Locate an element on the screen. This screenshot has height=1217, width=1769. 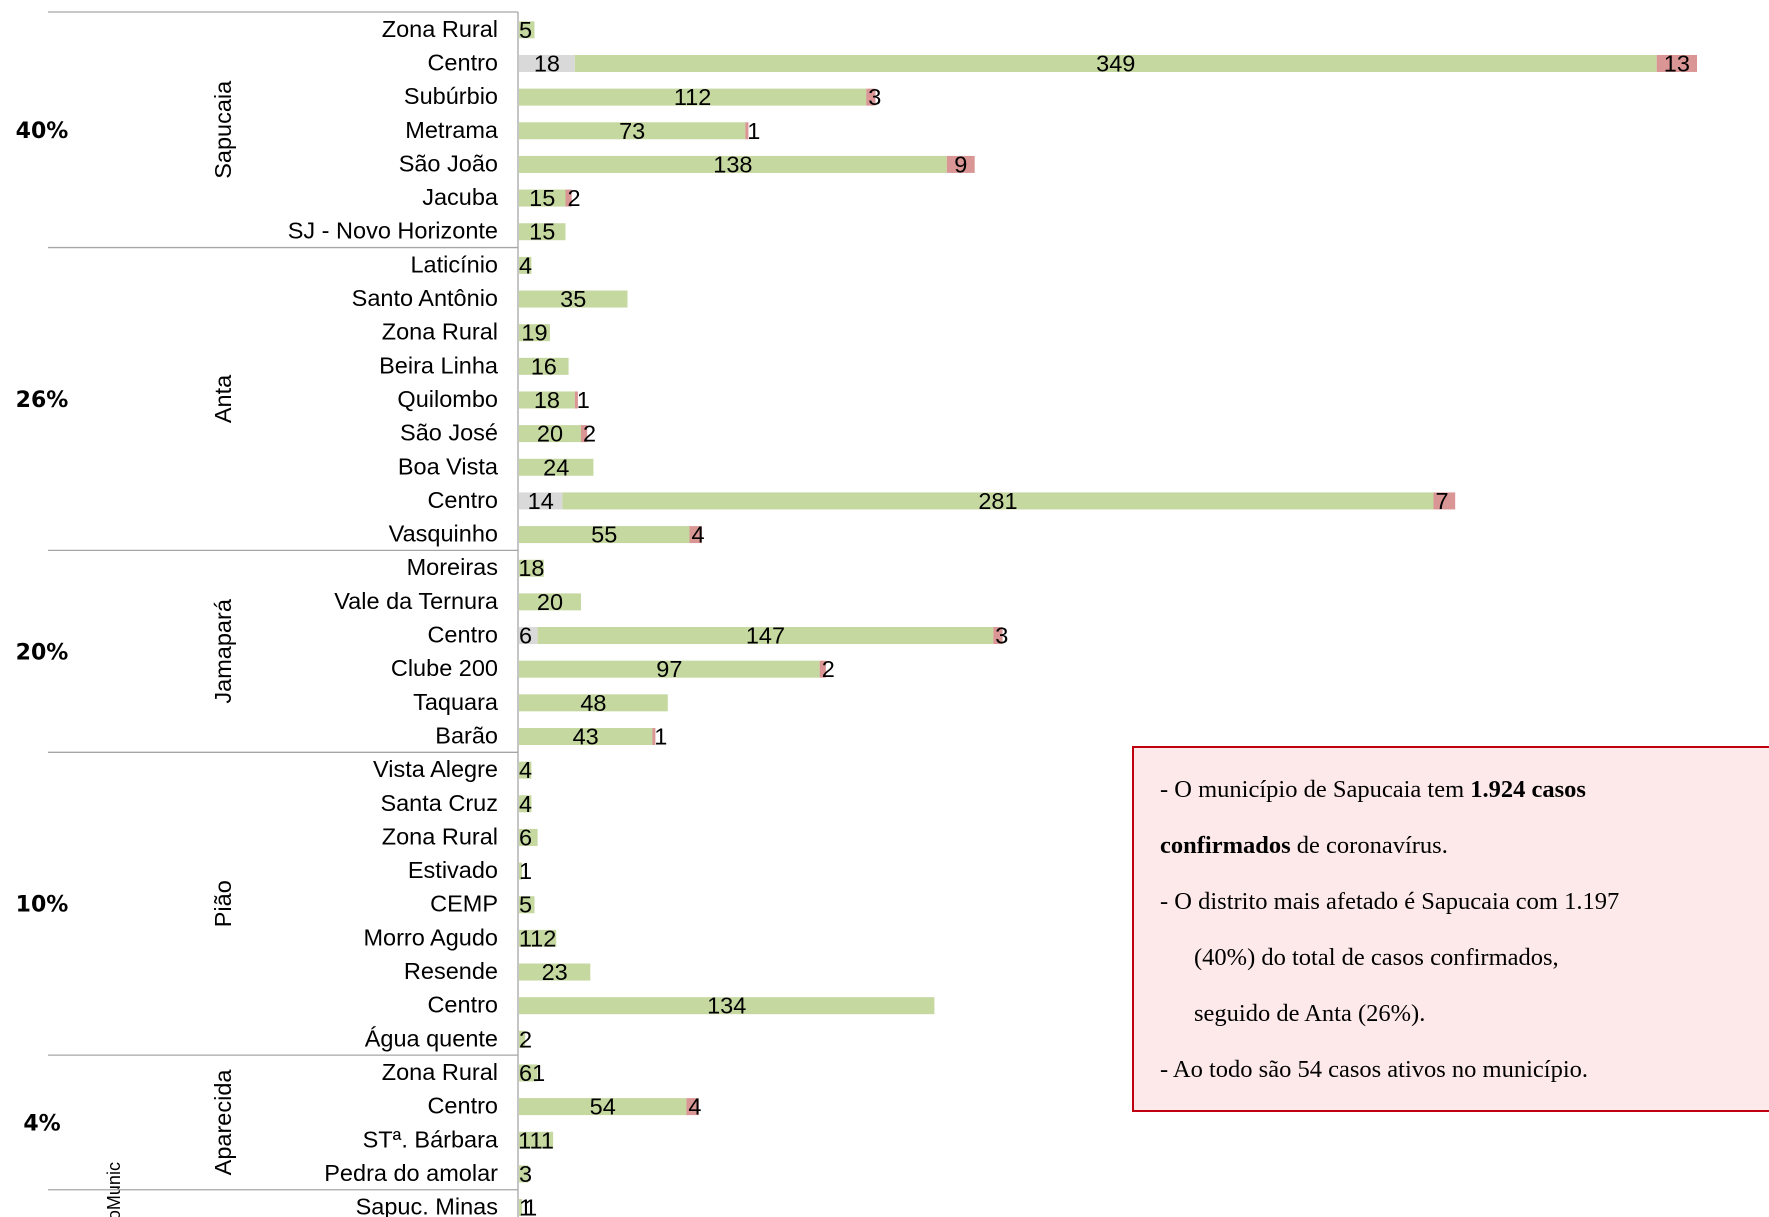
data-label: 111 is located at coordinates (536, 1140).